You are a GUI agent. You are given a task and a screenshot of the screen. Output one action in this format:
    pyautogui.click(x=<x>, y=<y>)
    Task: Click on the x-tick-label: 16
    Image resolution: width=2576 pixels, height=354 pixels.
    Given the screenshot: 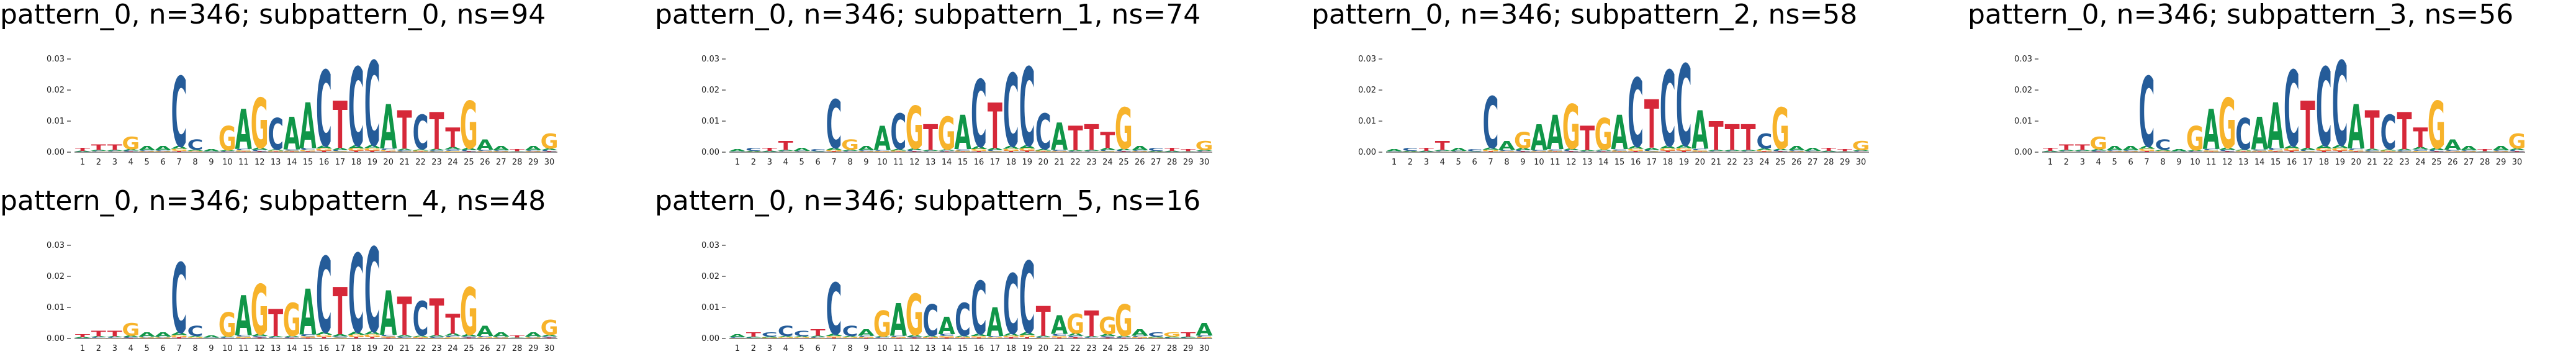 What is the action you would take?
    pyautogui.click(x=324, y=162)
    